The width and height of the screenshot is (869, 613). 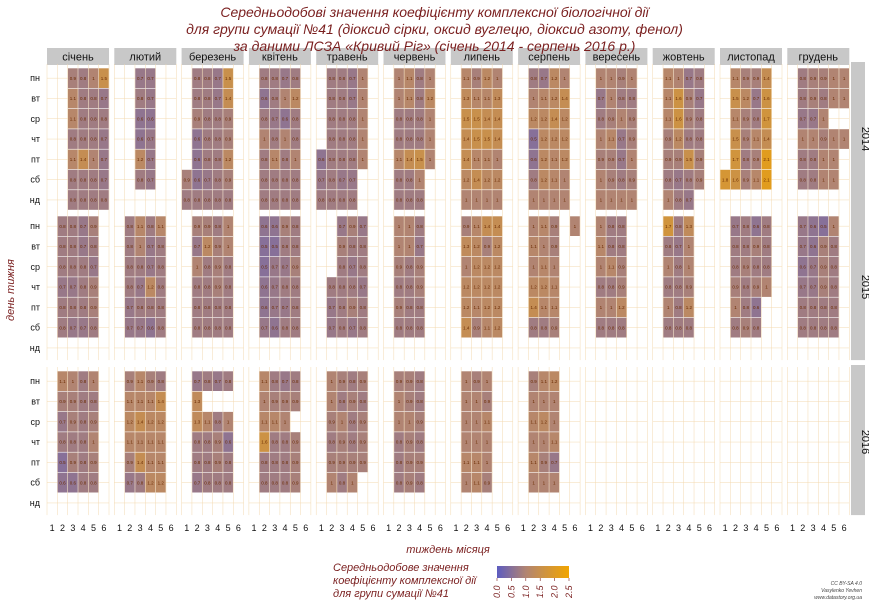 I want to click on week-tick: 5, so click(x=93, y=528).